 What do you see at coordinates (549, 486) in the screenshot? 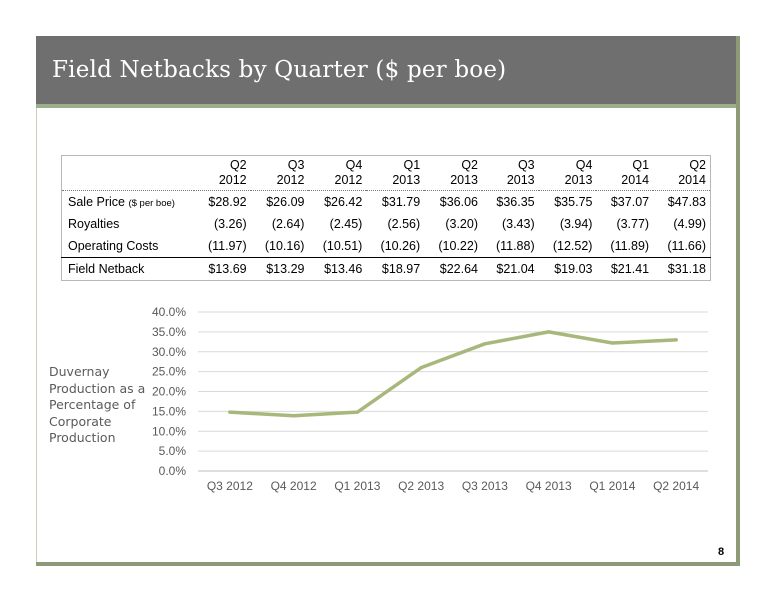
I see `x-tick-label: Q4 2013` at bounding box center [549, 486].